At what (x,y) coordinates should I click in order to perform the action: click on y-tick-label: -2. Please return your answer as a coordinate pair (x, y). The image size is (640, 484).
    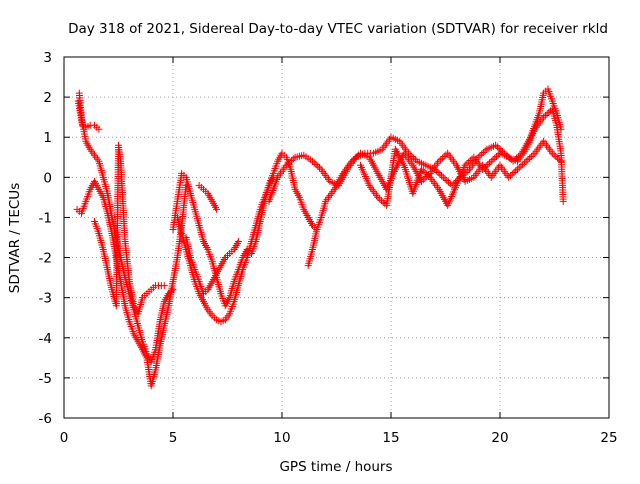
    Looking at the image, I should click on (45, 259).